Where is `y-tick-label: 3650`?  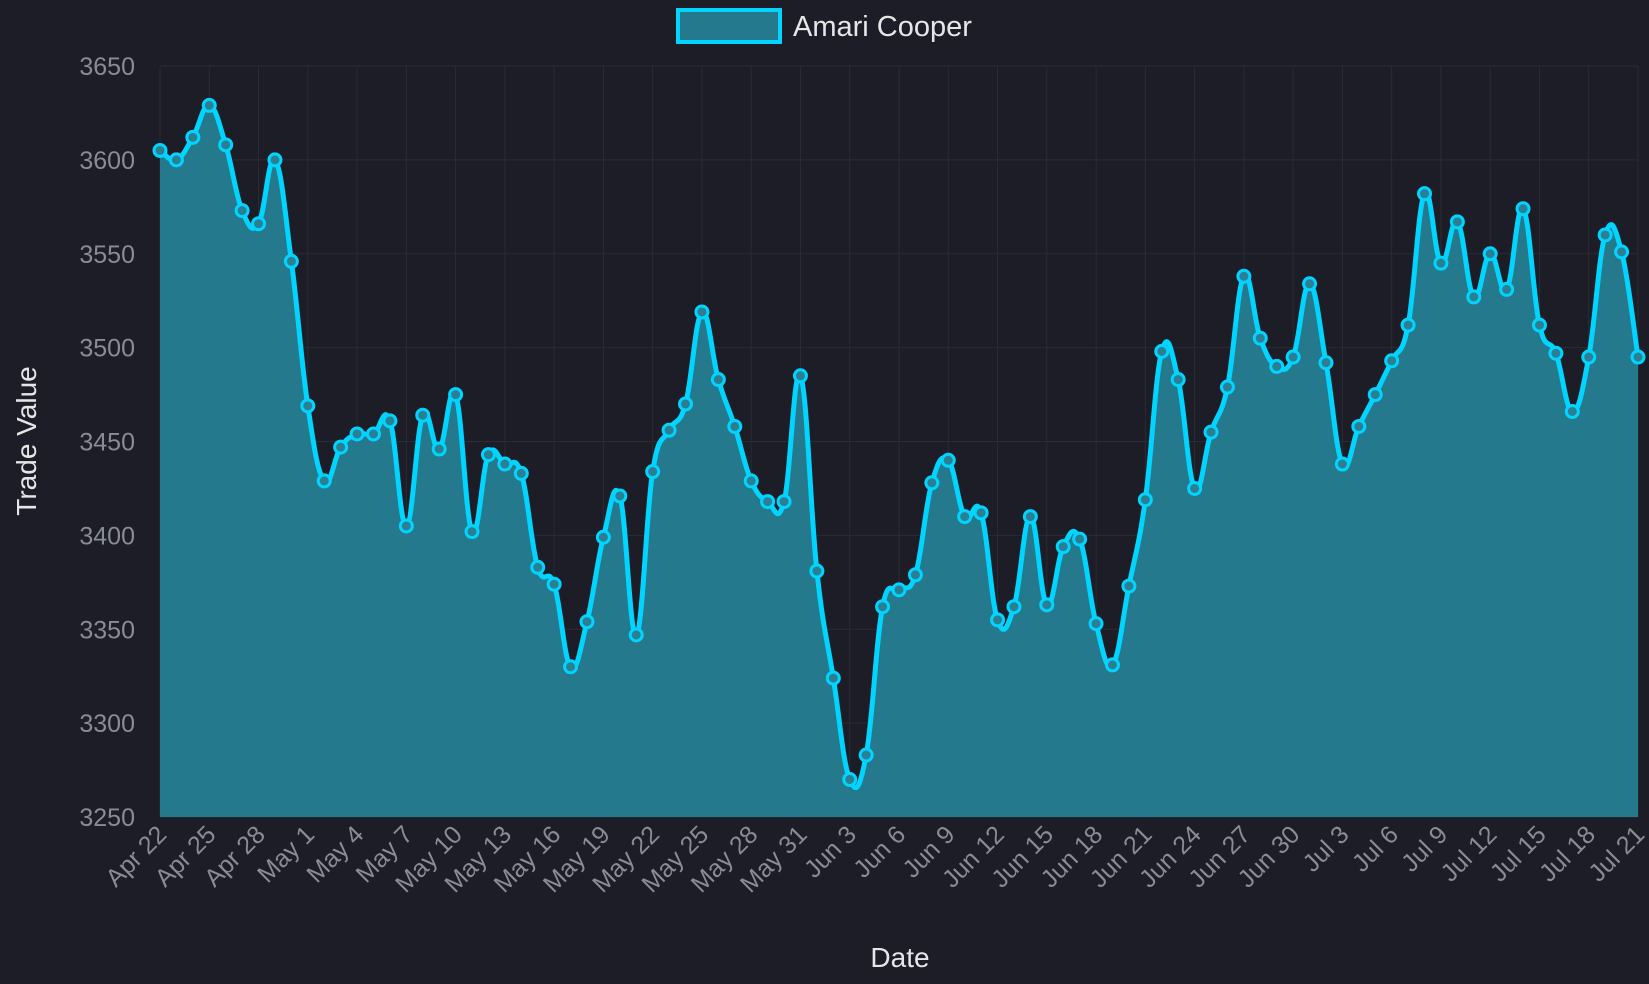 y-tick-label: 3650 is located at coordinates (107, 67).